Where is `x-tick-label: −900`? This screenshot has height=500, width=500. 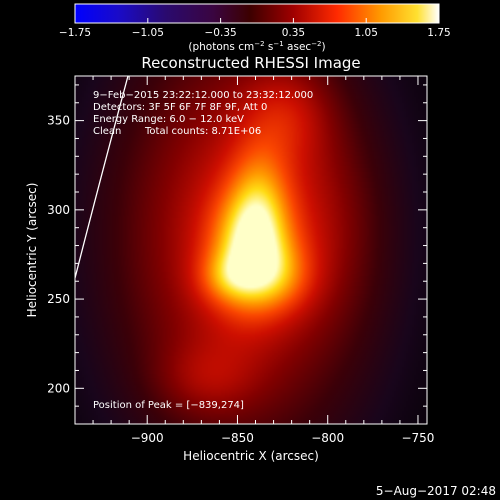 x-tick-label: −900 is located at coordinates (147, 438).